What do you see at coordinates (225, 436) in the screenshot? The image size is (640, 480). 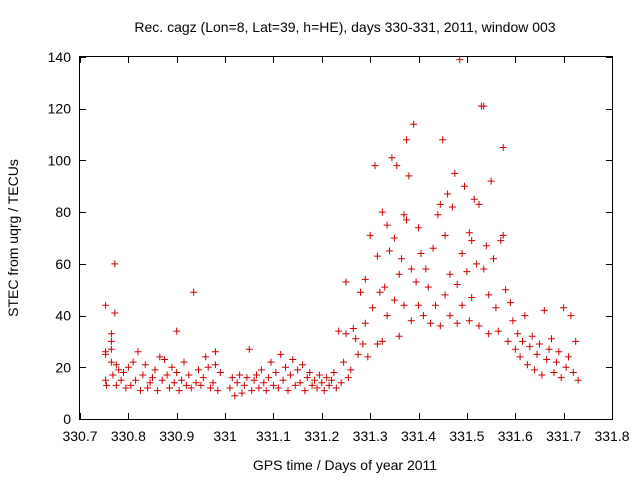 I see `x-tick-label: 331` at bounding box center [225, 436].